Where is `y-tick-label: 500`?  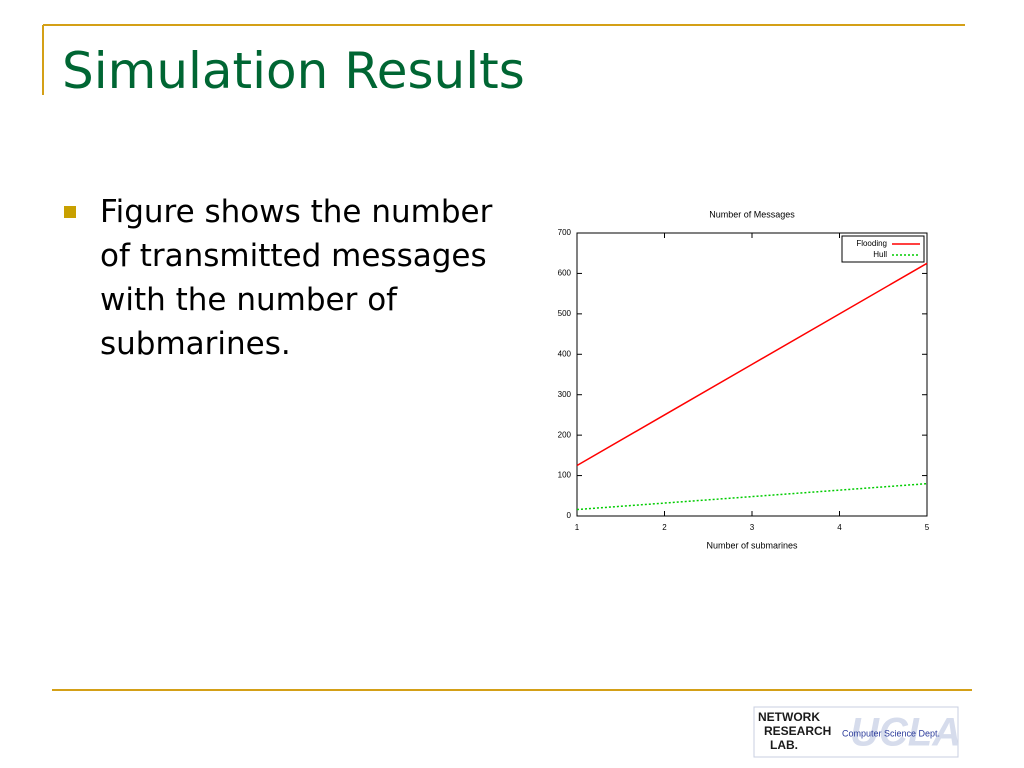
y-tick-label: 500 is located at coordinates (565, 313).